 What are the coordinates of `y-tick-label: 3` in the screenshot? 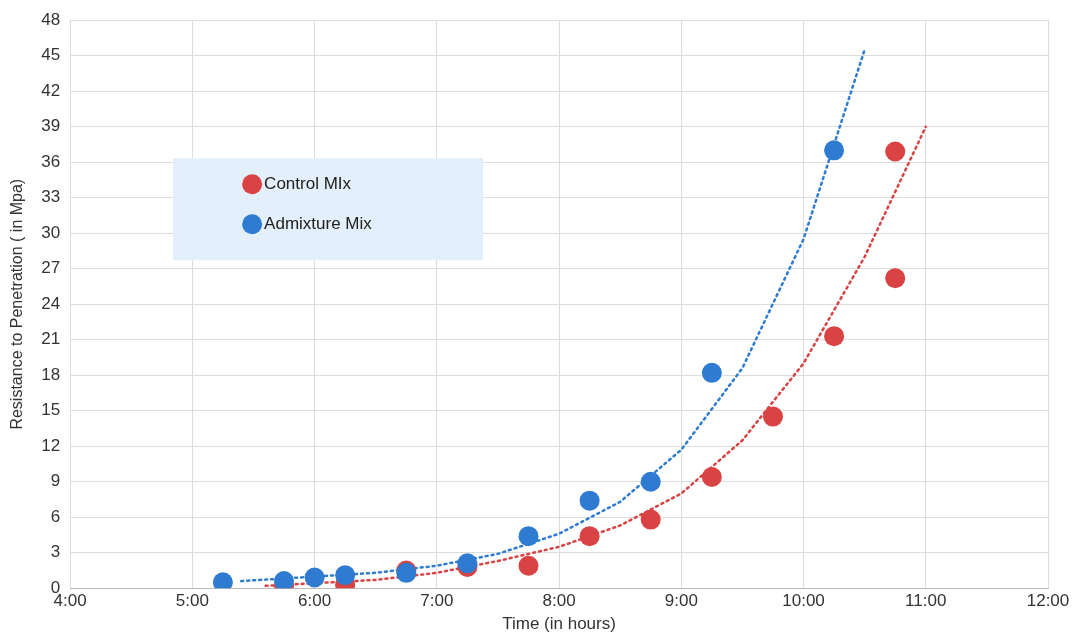 It's located at (55, 552).